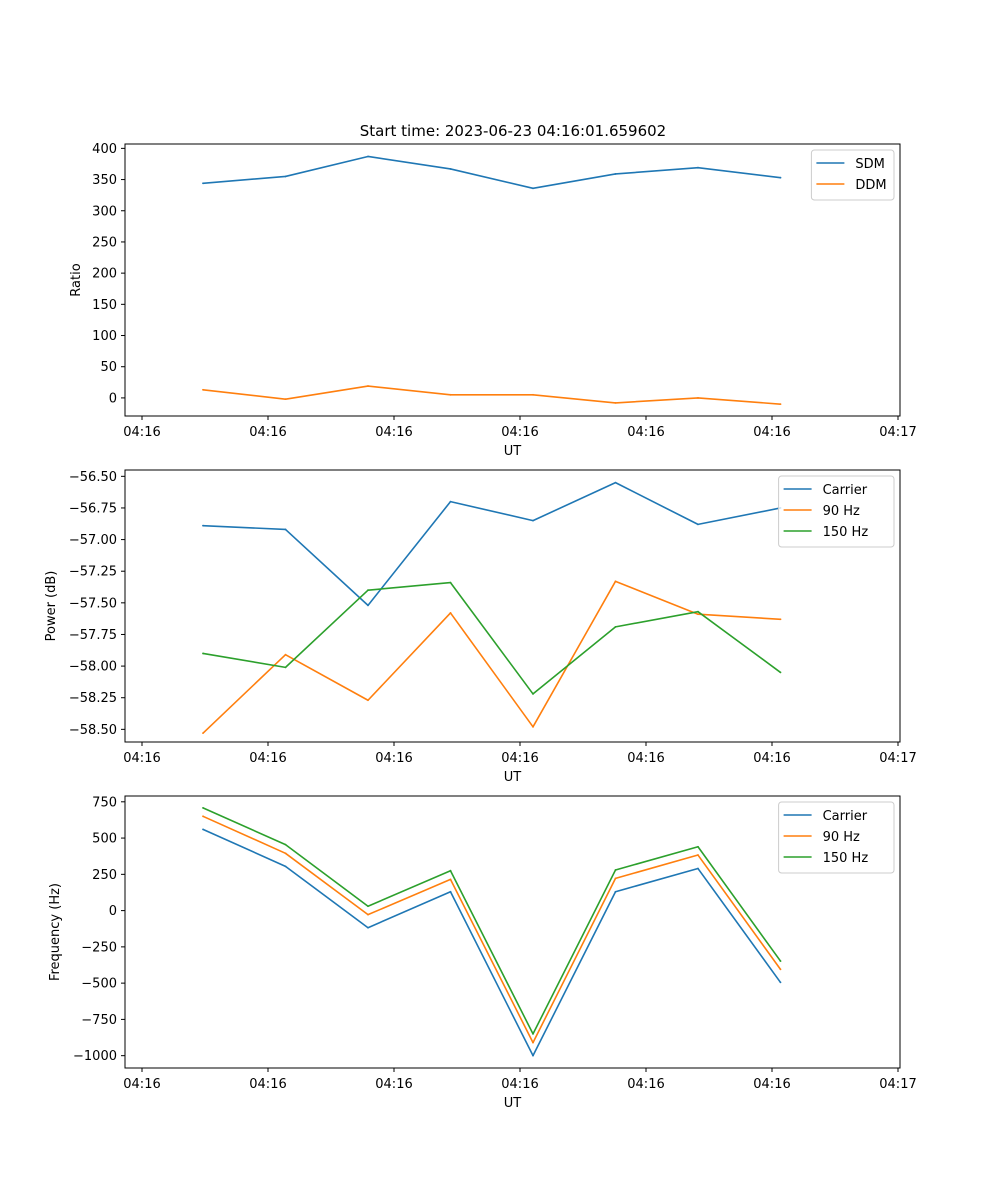 This screenshot has height=1200, width=1000. I want to click on legend-label: DDM, so click(870, 185).